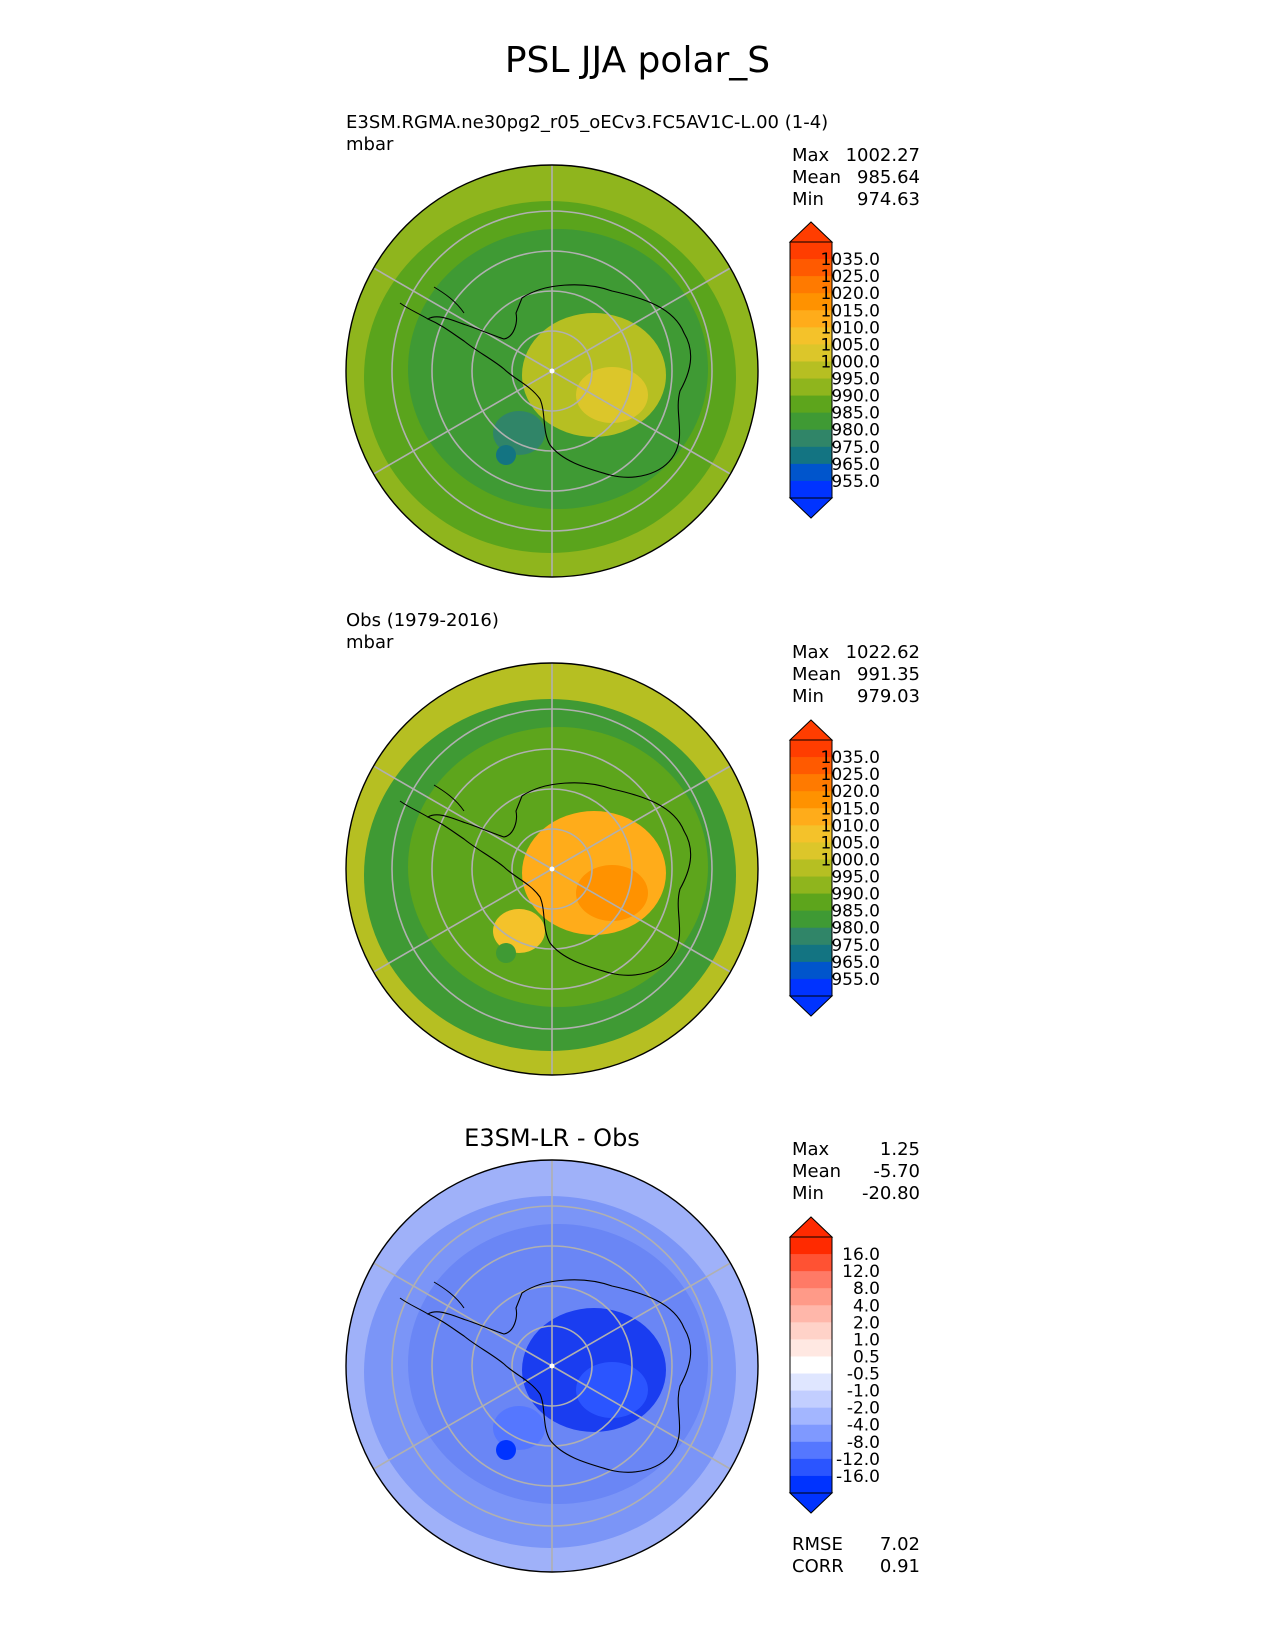 Image resolution: width=1275 pixels, height=1650 pixels. I want to click on figure-title: PSL JJA polar_S, so click(637, 60).